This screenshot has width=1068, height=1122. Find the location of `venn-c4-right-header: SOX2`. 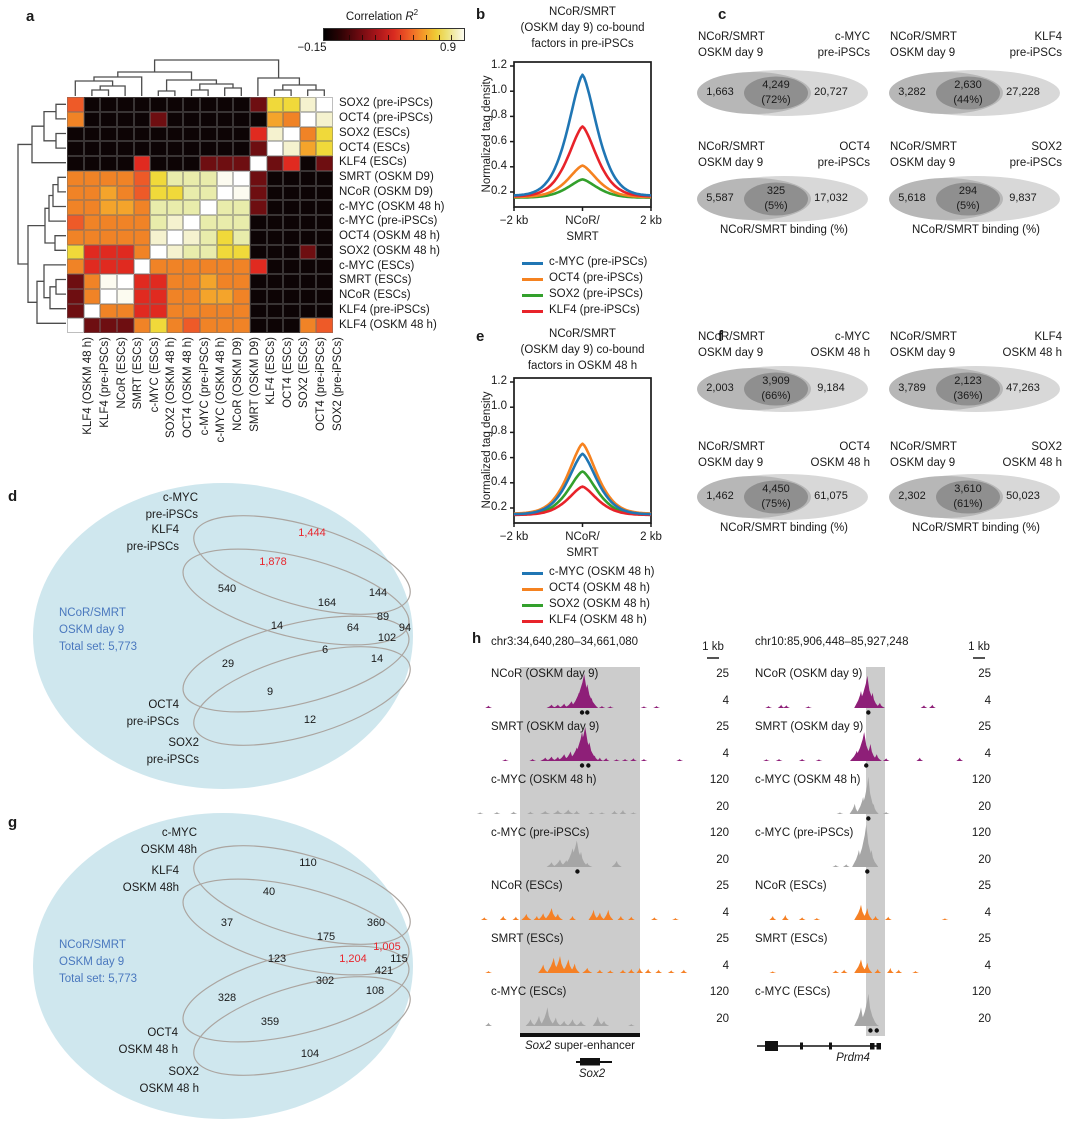

venn-c4-right-header: SOX2 is located at coordinates (1046, 147).